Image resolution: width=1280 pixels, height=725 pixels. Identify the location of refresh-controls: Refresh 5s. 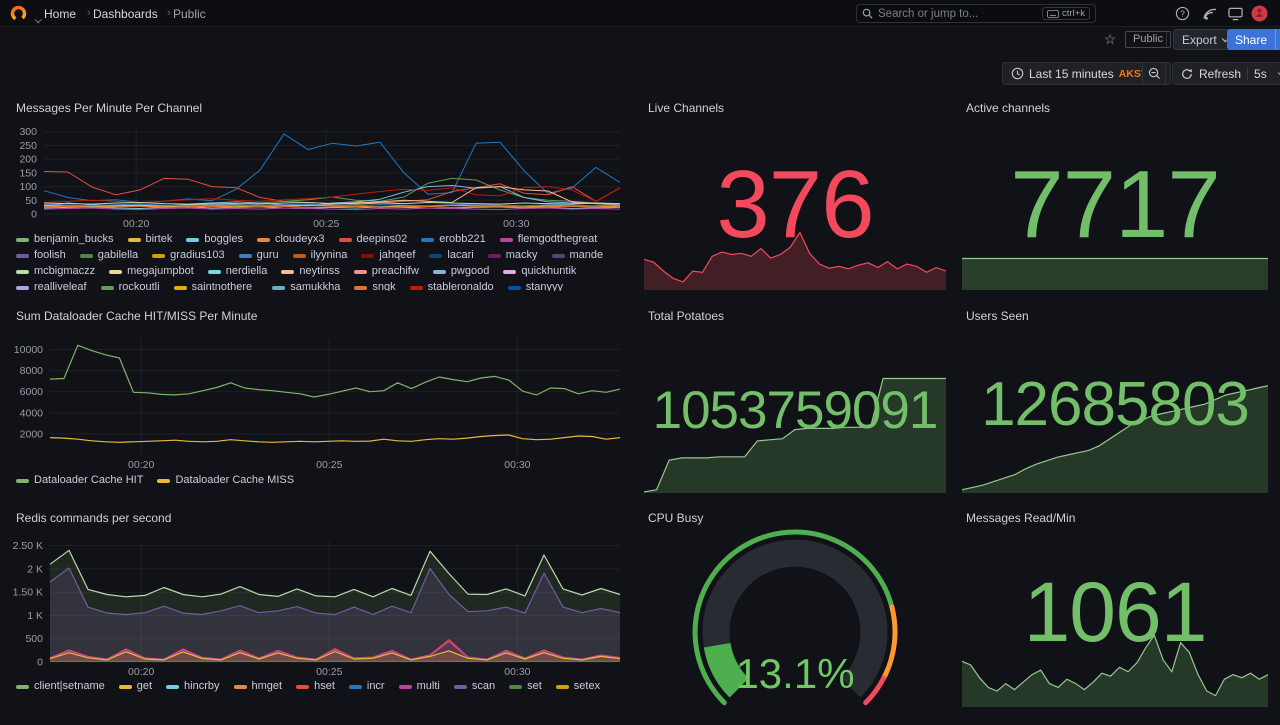
(1226, 73).